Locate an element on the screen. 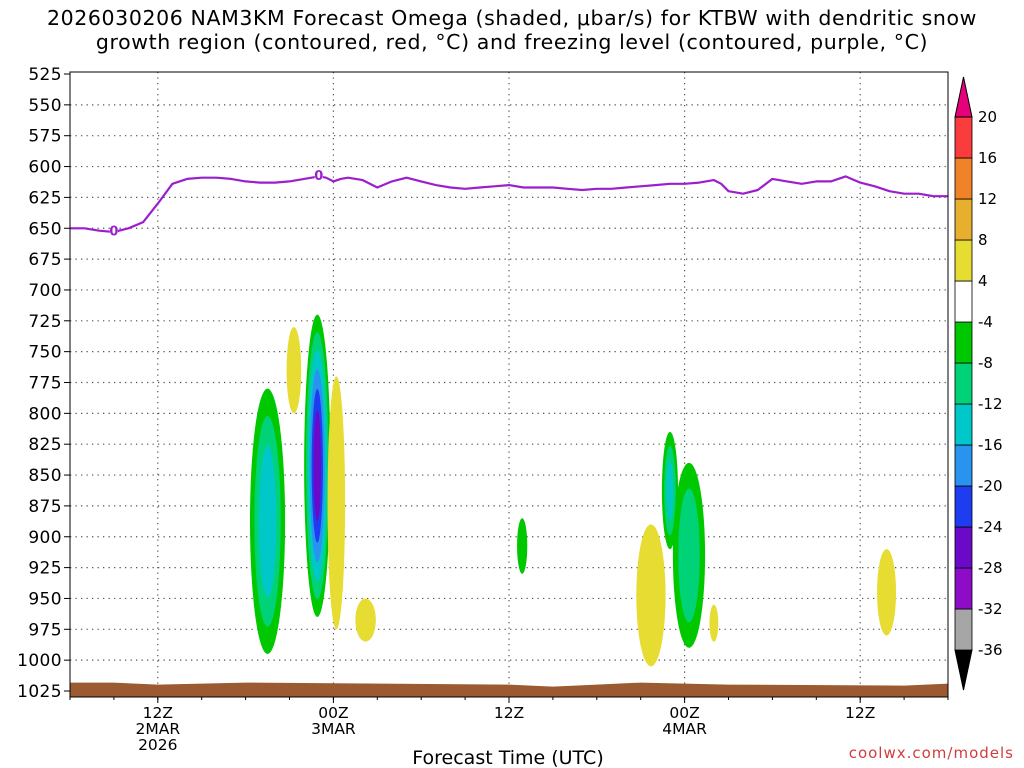 Image resolution: width=1024 pixels, height=768 pixels. colorbar-label-16: 16 is located at coordinates (987, 158).